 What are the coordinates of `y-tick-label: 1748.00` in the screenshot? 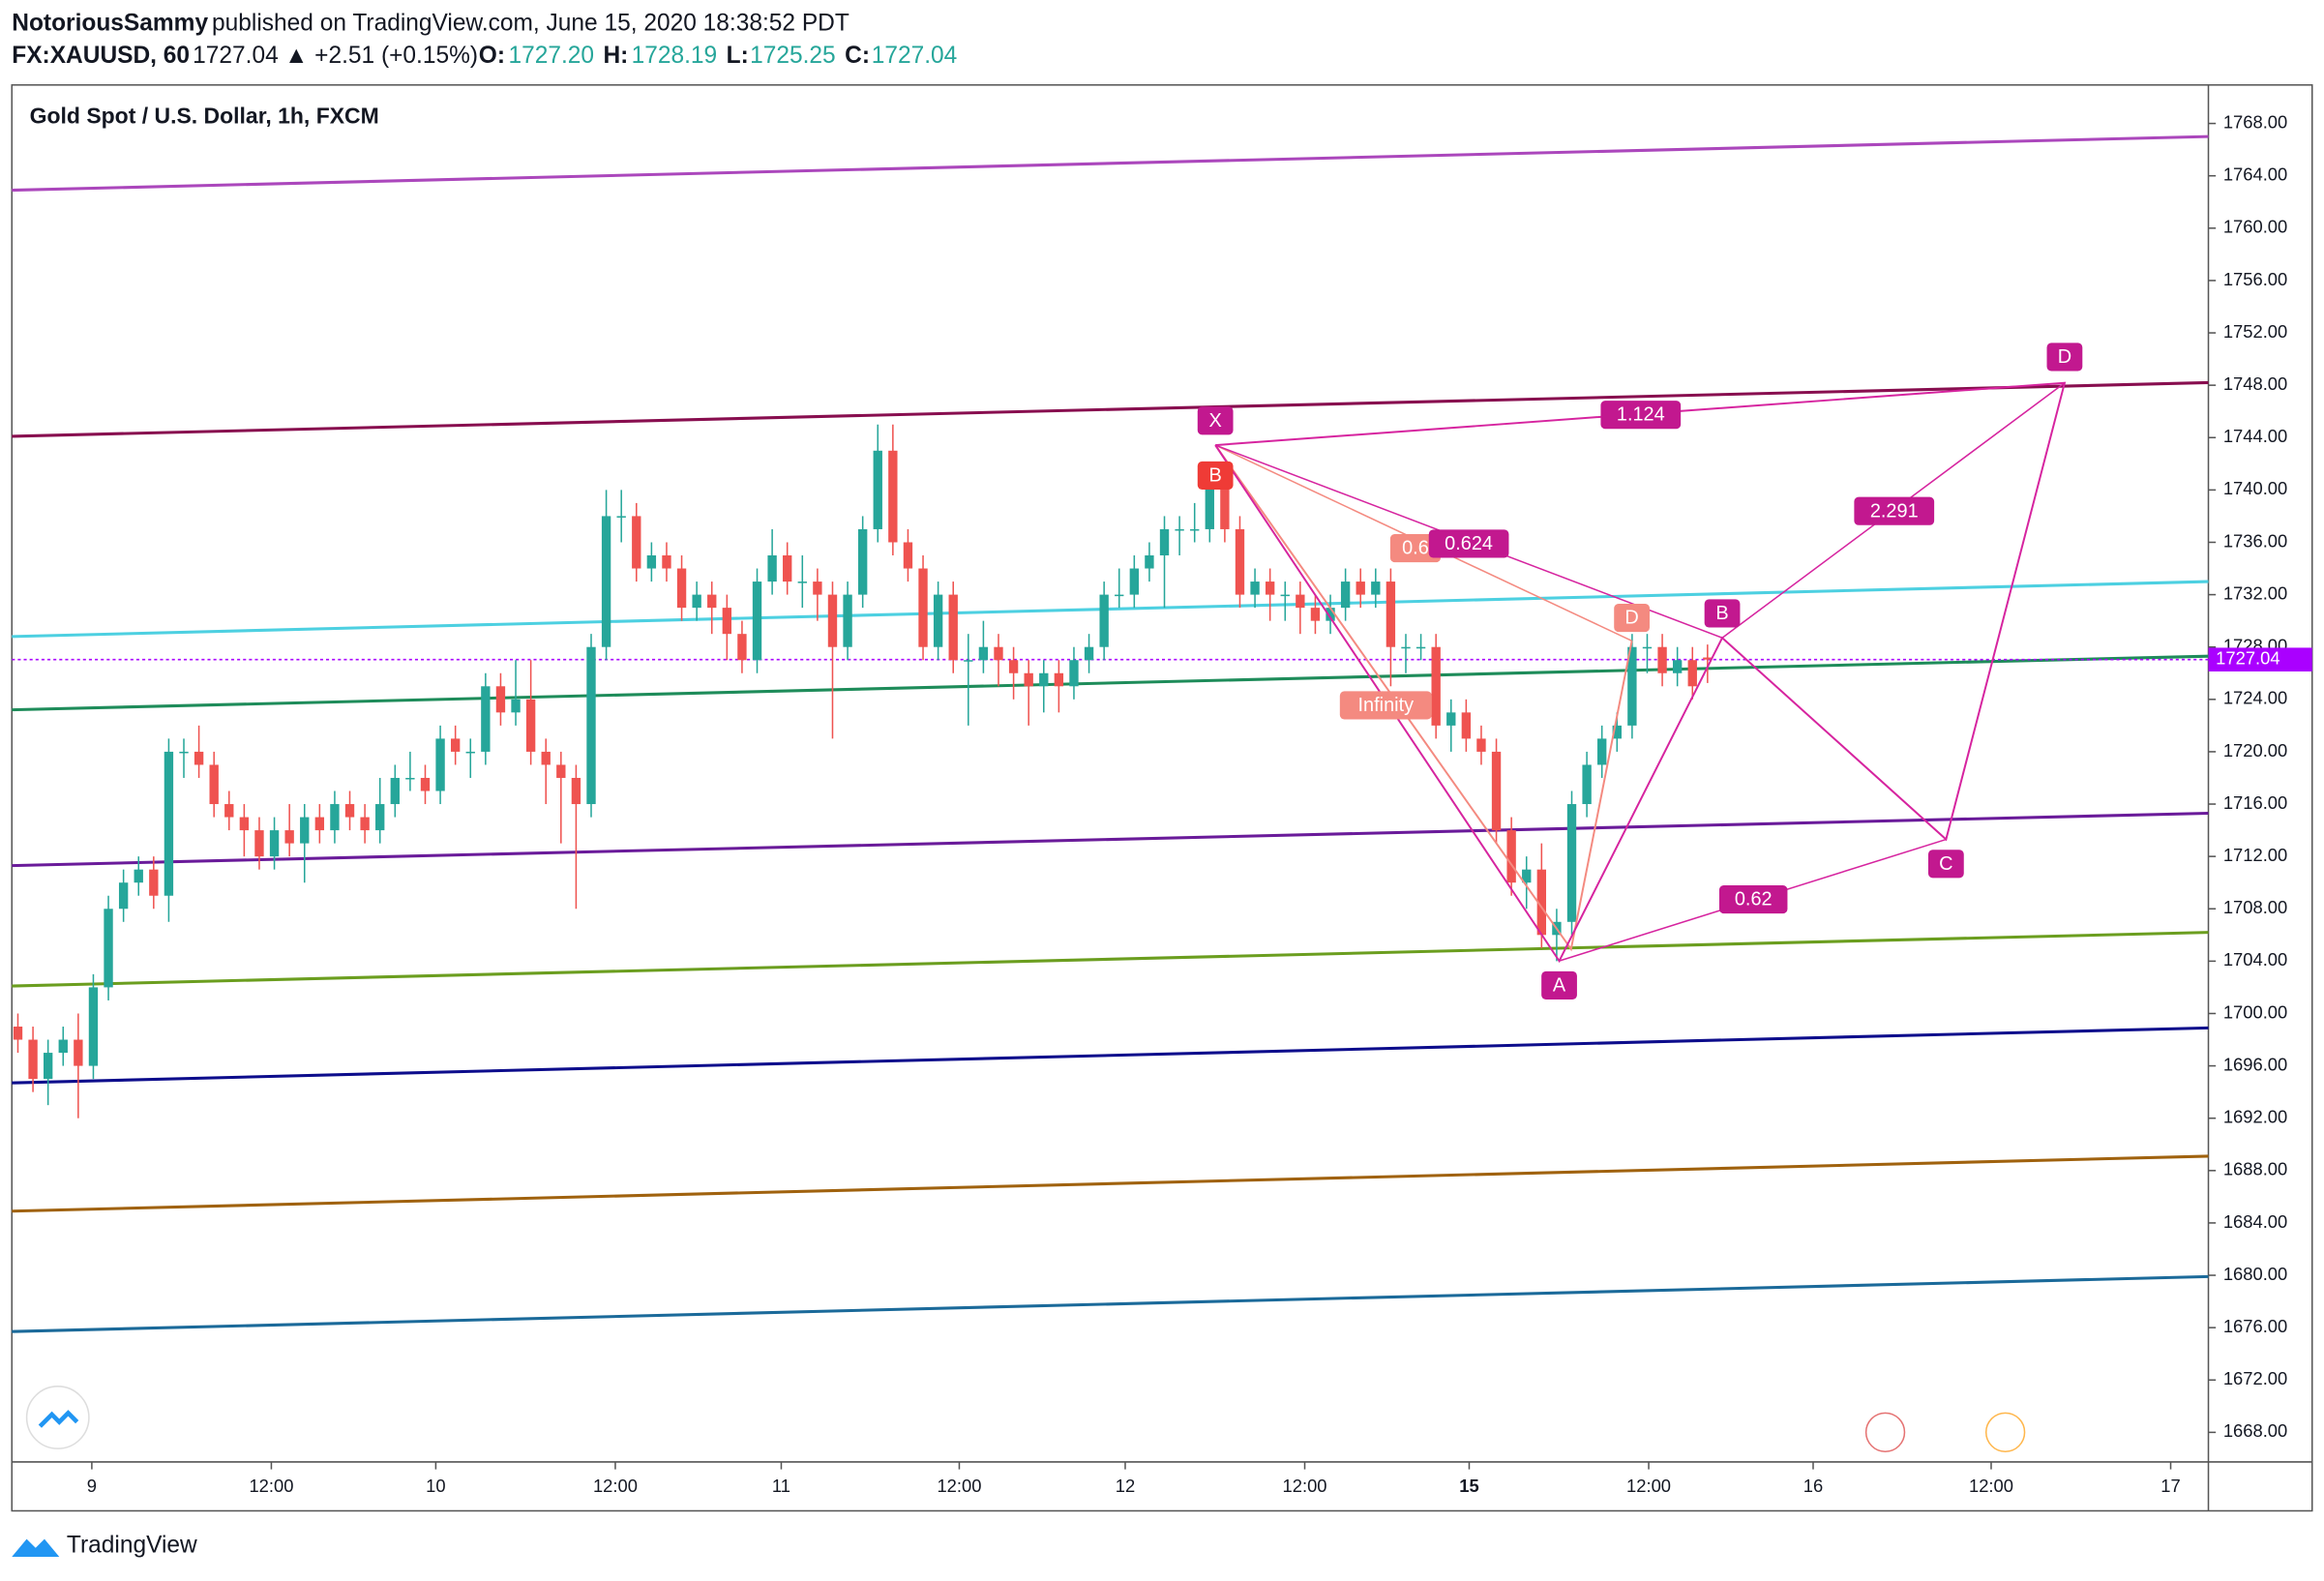 It's located at (2255, 383).